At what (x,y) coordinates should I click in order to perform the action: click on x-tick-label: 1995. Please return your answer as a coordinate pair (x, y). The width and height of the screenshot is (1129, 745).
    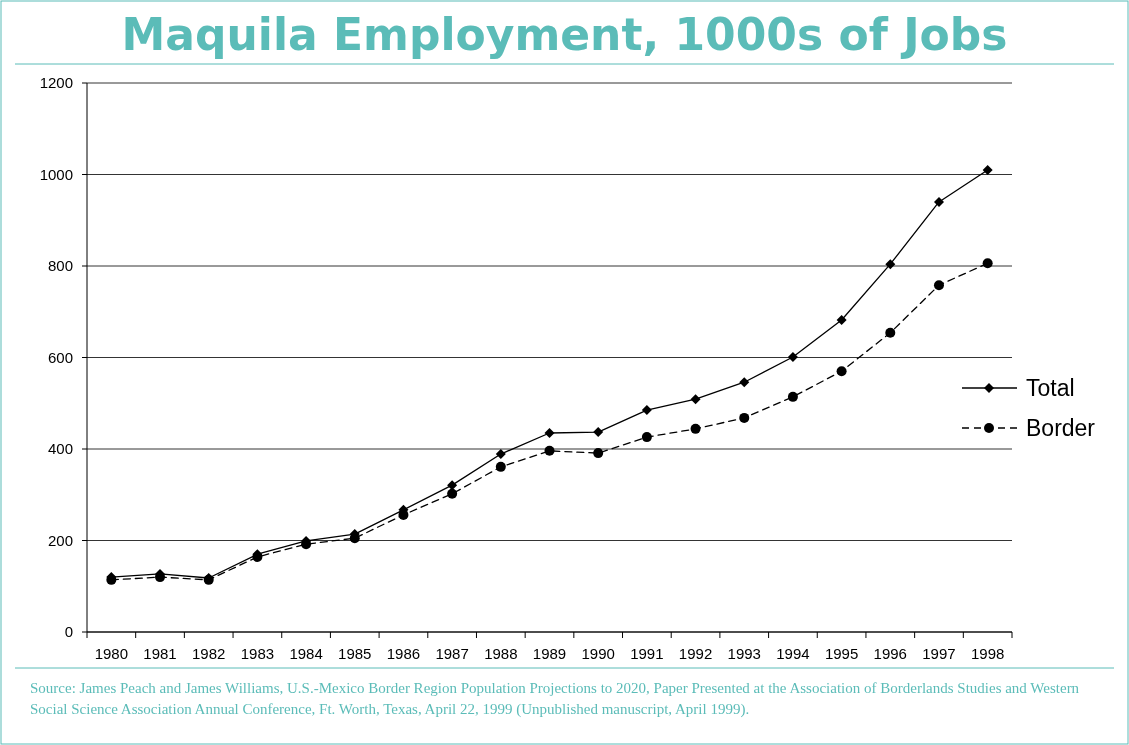
    Looking at the image, I should click on (841, 653).